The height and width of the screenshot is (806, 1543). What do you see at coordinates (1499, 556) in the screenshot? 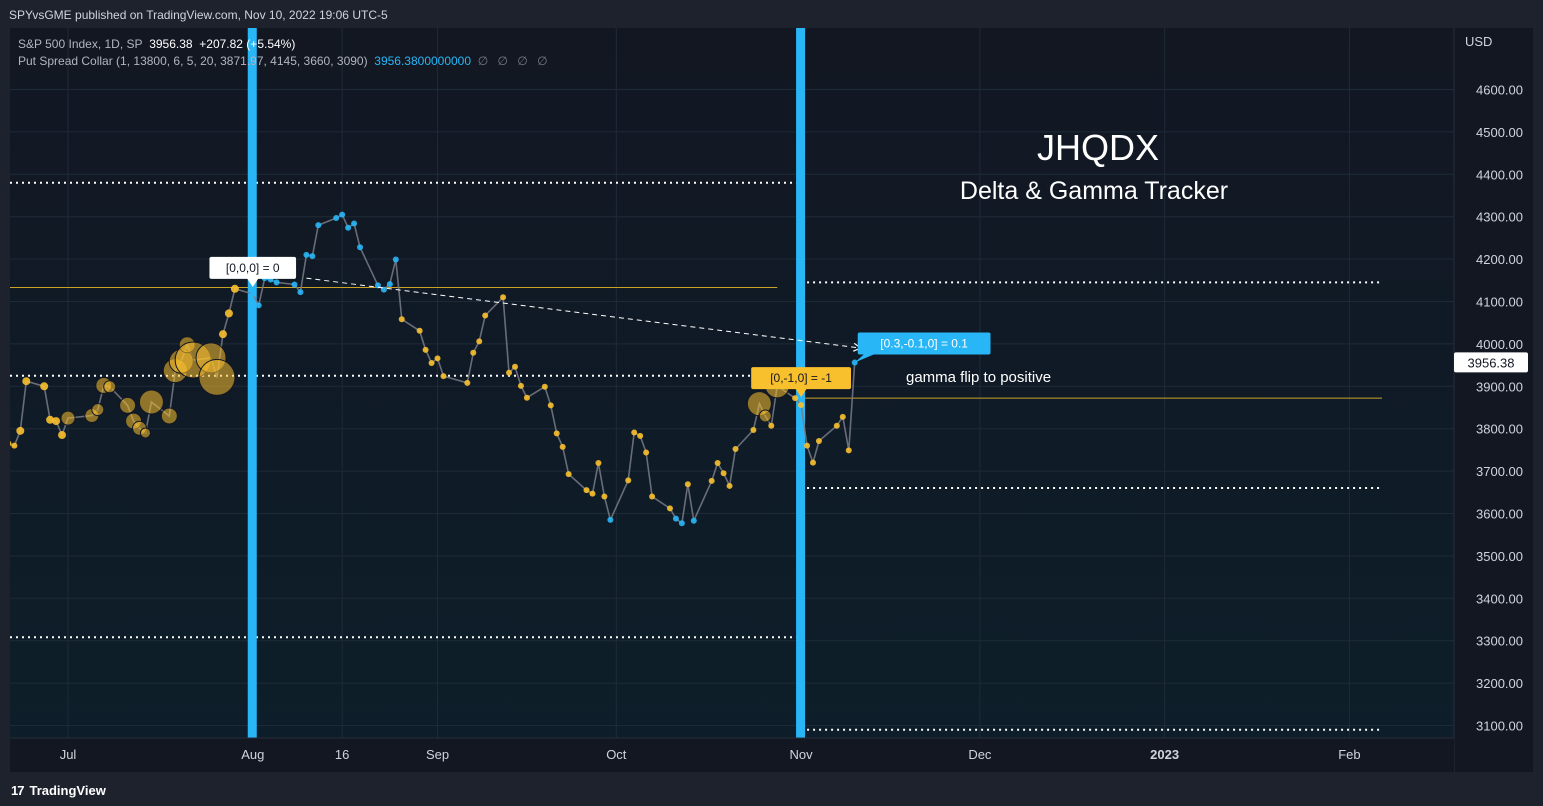
I see `y-tick-label: 3500.00` at bounding box center [1499, 556].